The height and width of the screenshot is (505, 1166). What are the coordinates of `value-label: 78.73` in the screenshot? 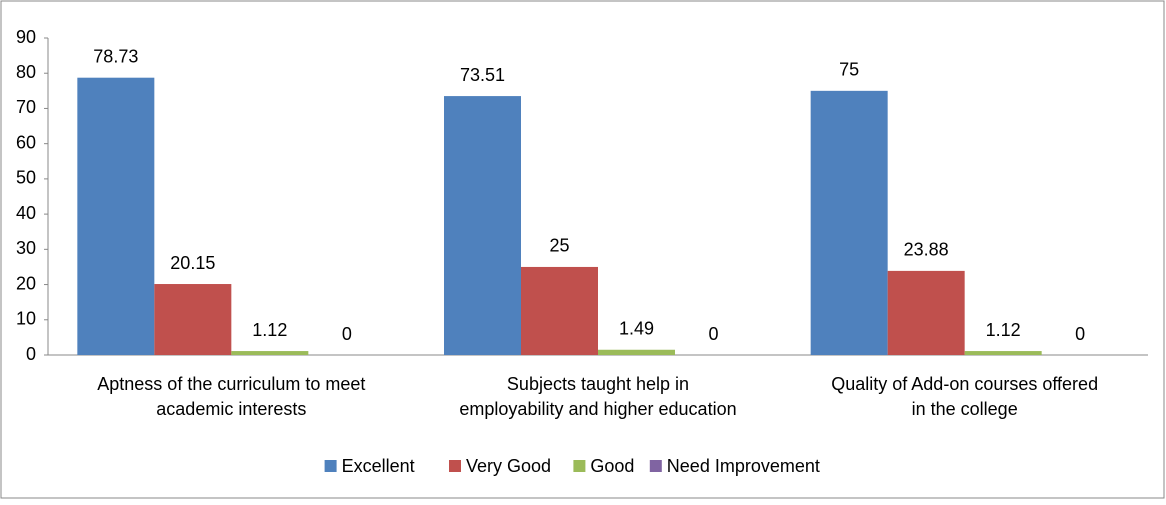 It's located at (115, 56).